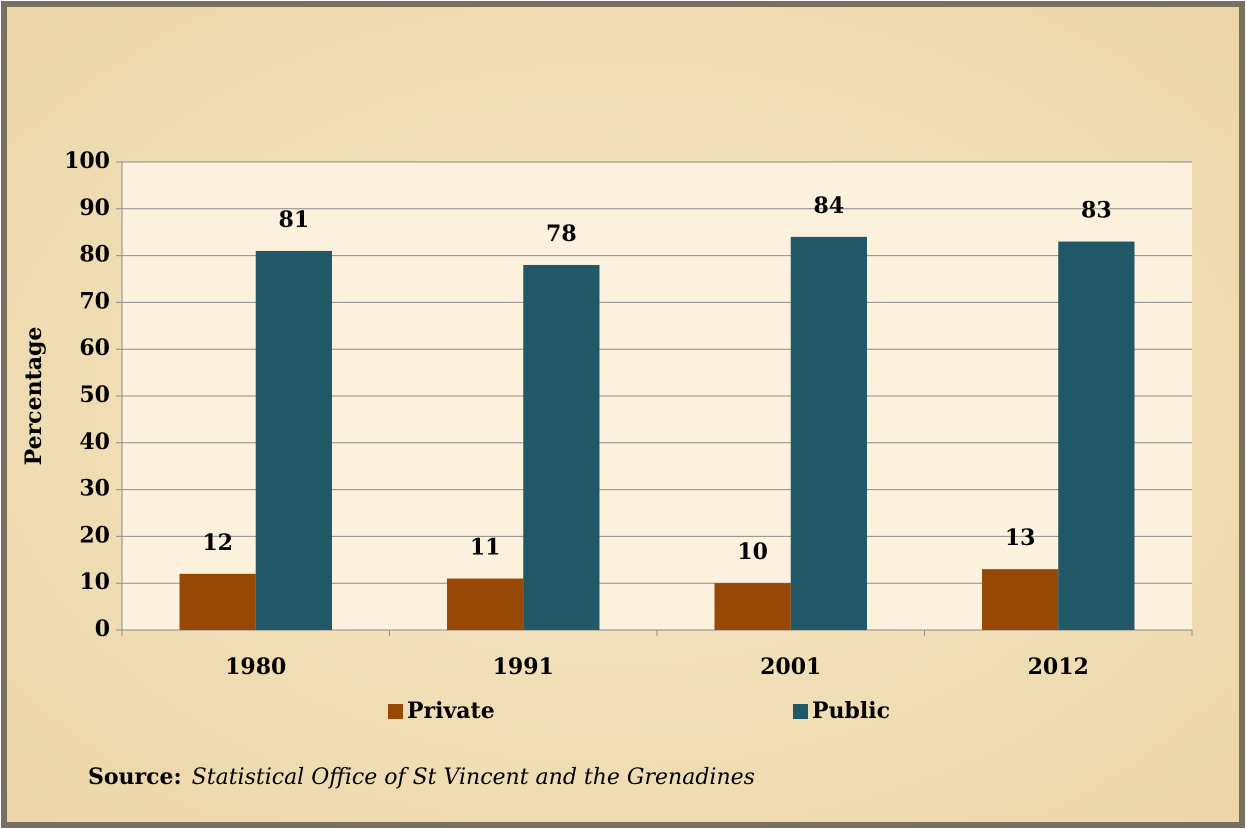 Image resolution: width=1246 pixels, height=829 pixels. I want to click on data-label: 78, so click(561, 234).